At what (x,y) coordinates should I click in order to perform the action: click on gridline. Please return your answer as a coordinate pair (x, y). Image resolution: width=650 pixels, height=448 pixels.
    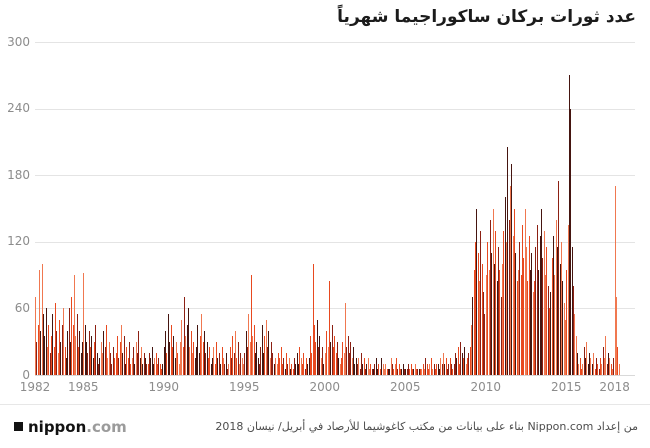
    Looking at the image, I should click on (335, 109).